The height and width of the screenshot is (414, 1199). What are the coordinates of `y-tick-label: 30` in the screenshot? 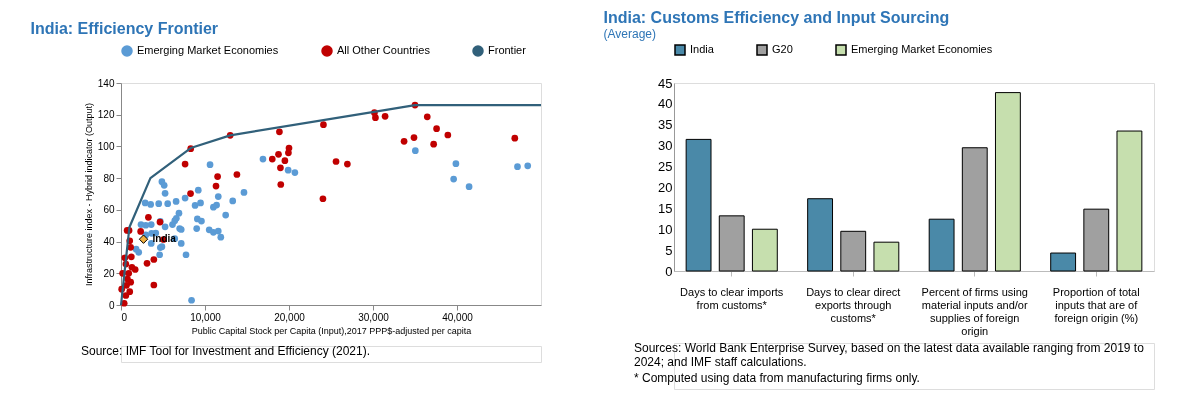 It's located at (665, 146).